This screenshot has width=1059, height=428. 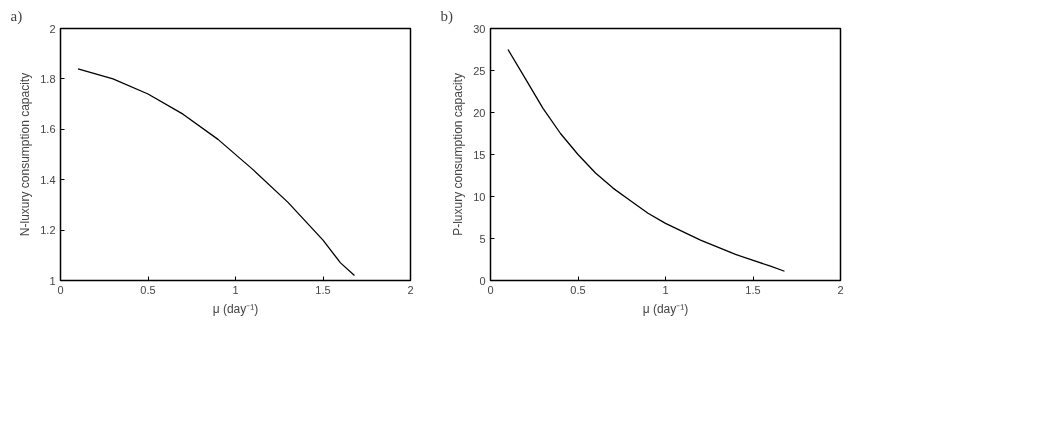 What do you see at coordinates (482, 238) in the screenshot?
I see `y-tick-label: 5` at bounding box center [482, 238].